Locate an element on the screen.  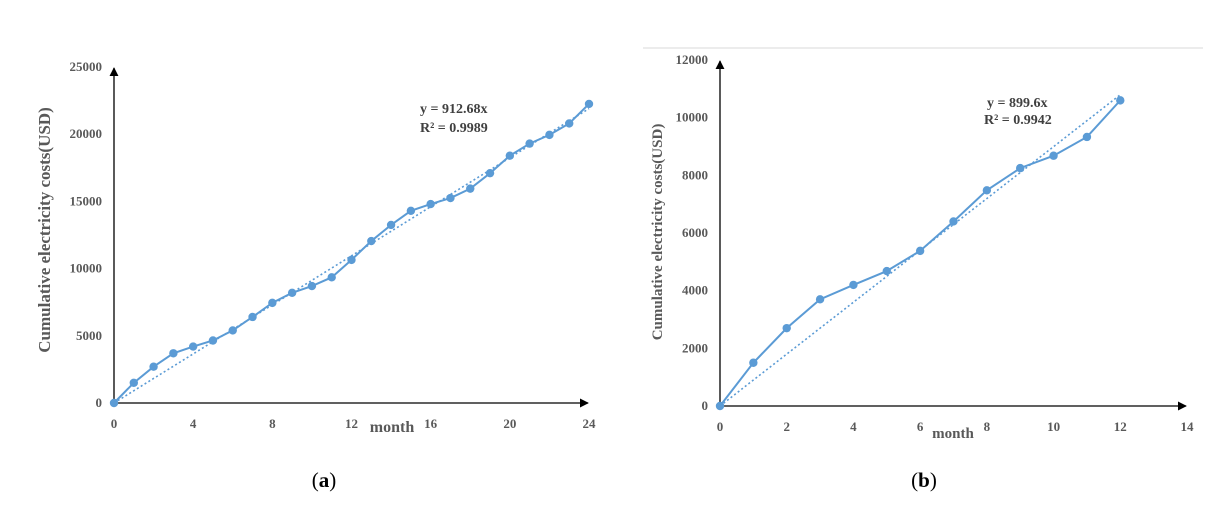
chart-b-panel-label: (b) is located at coordinates (924, 480).